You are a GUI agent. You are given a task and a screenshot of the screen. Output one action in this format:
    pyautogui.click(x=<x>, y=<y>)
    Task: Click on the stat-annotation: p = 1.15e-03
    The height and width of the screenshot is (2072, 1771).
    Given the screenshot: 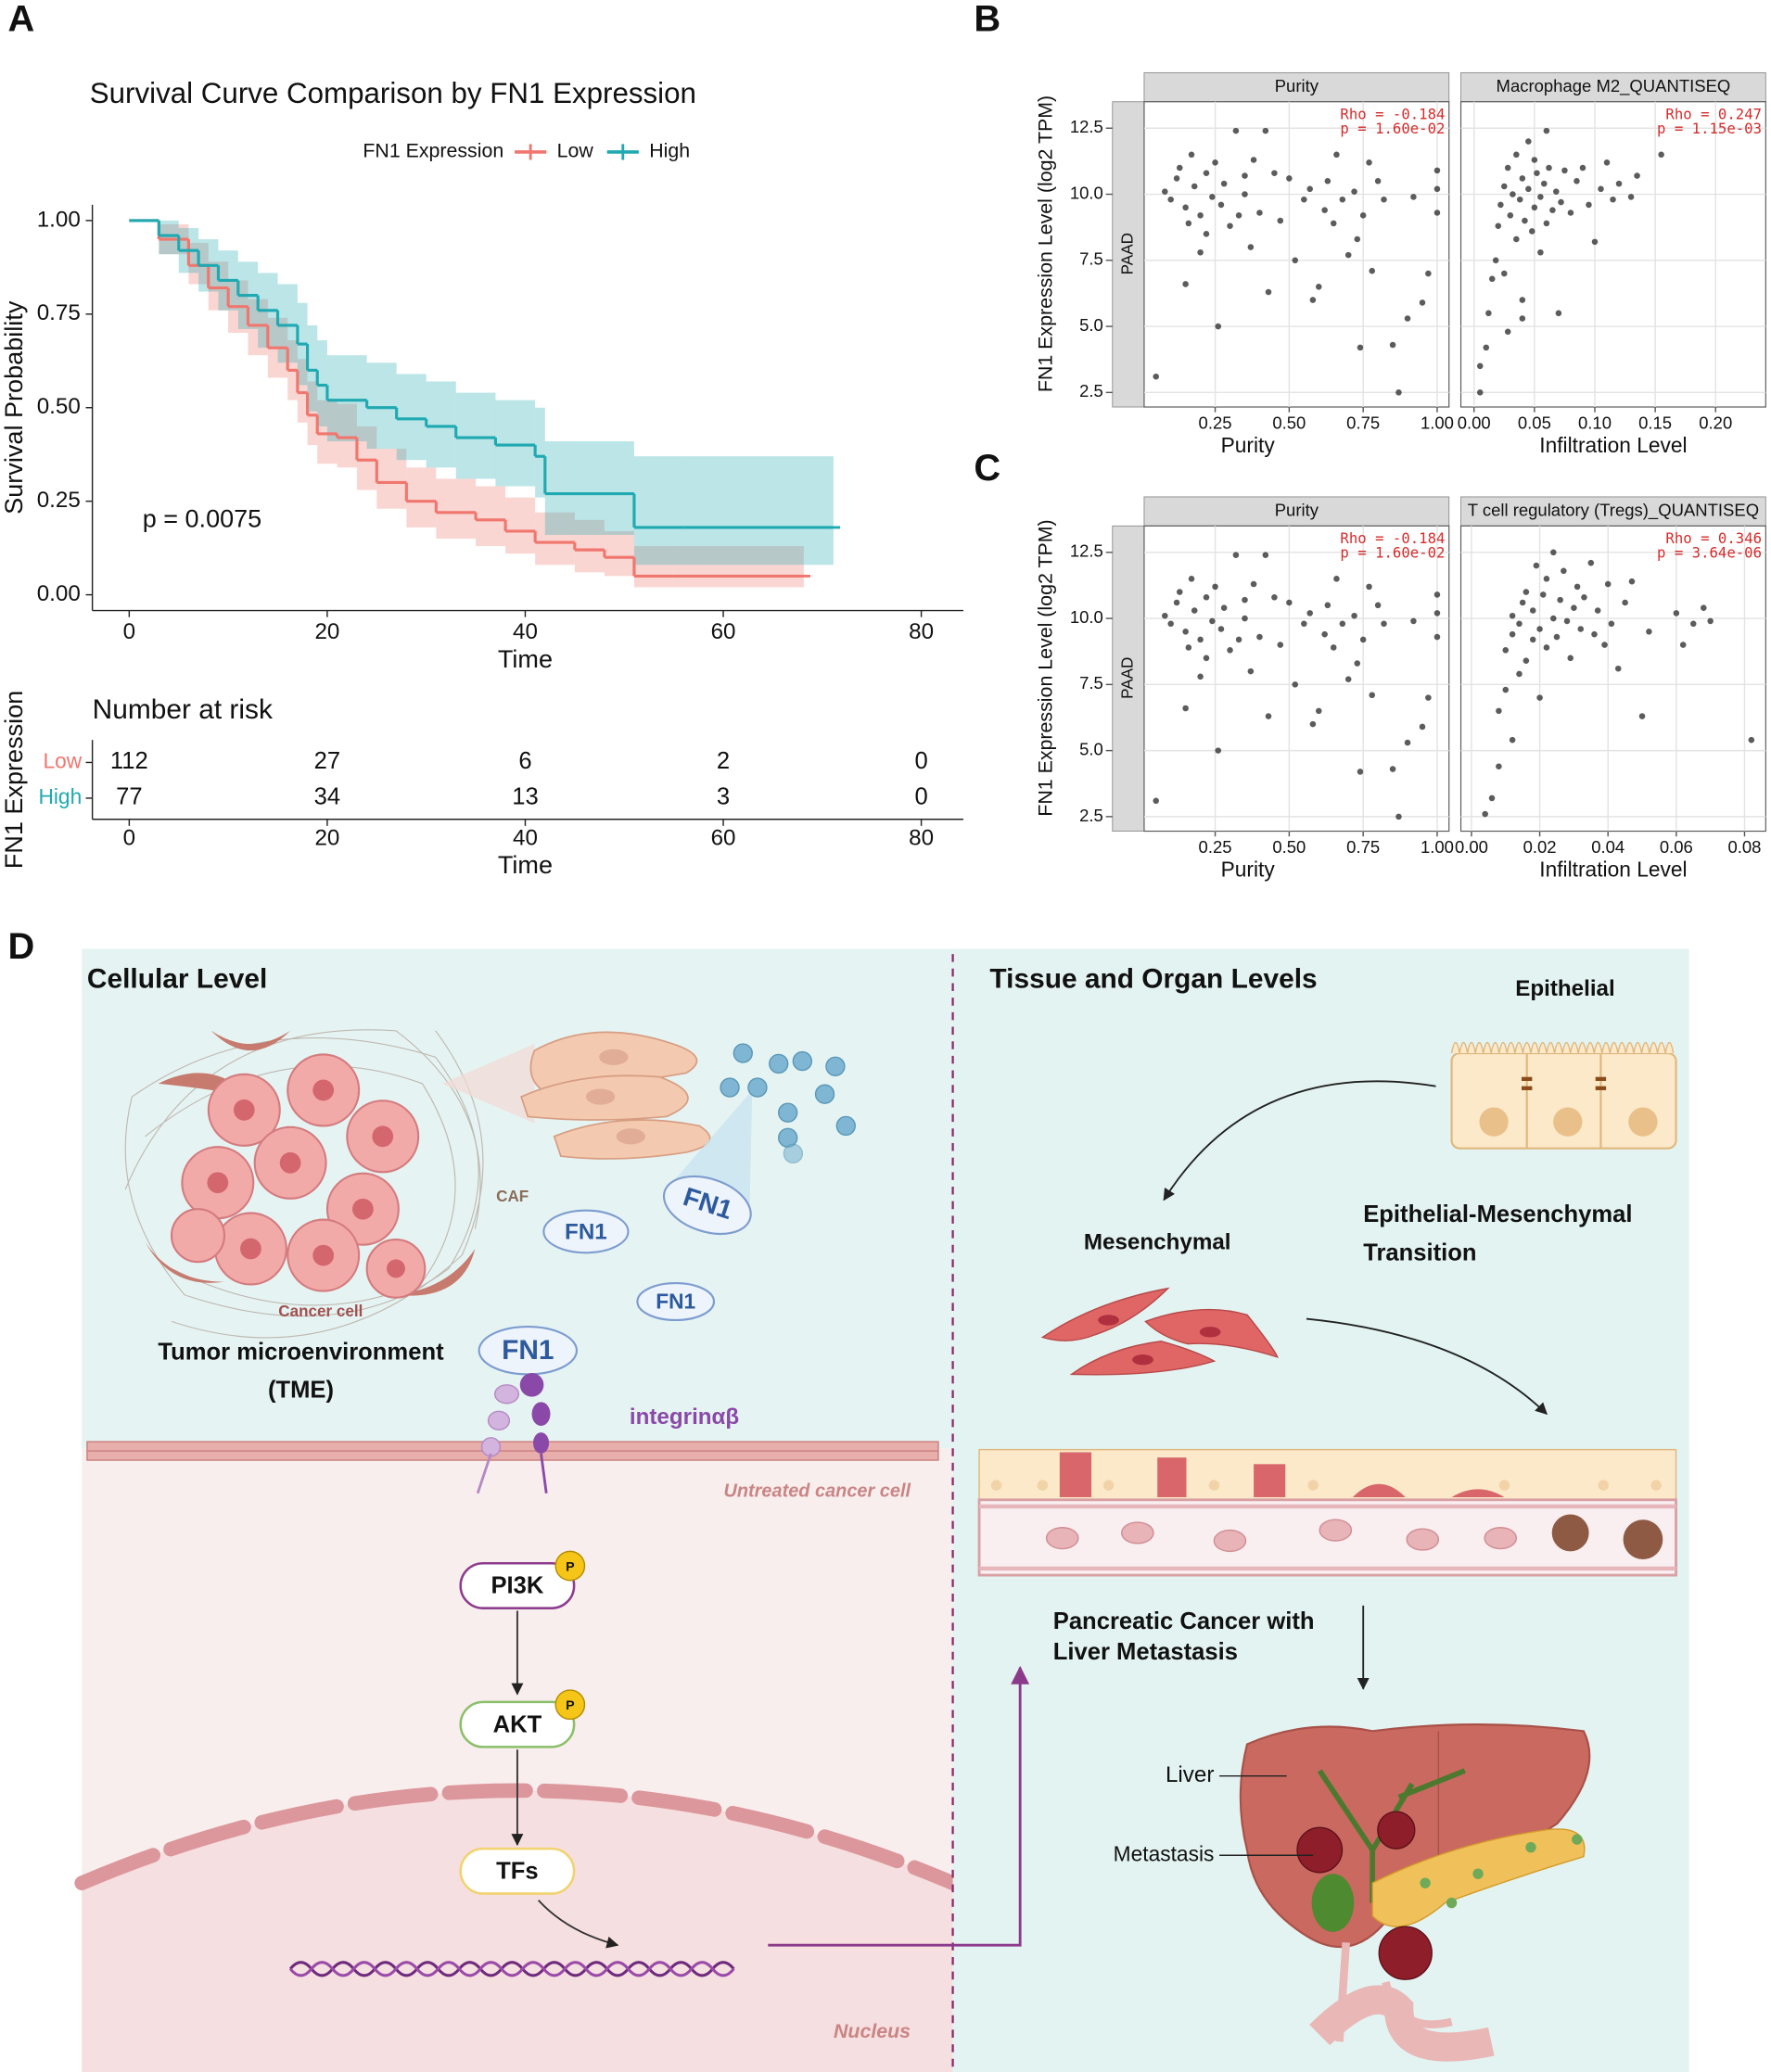 What is the action you would take?
    pyautogui.click(x=1709, y=129)
    